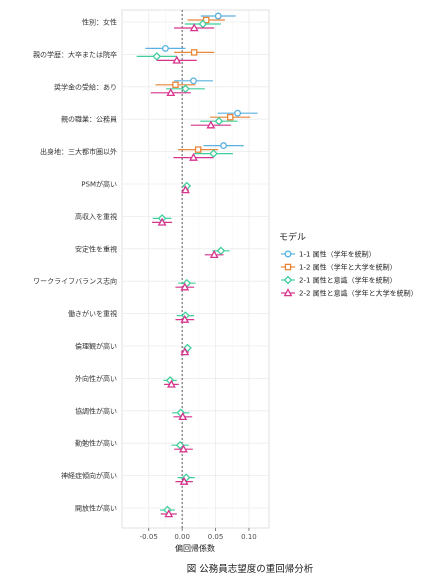  Describe the element at coordinates (96, 508) in the screenshot. I see `category-label-15: 開放性が高い` at that location.